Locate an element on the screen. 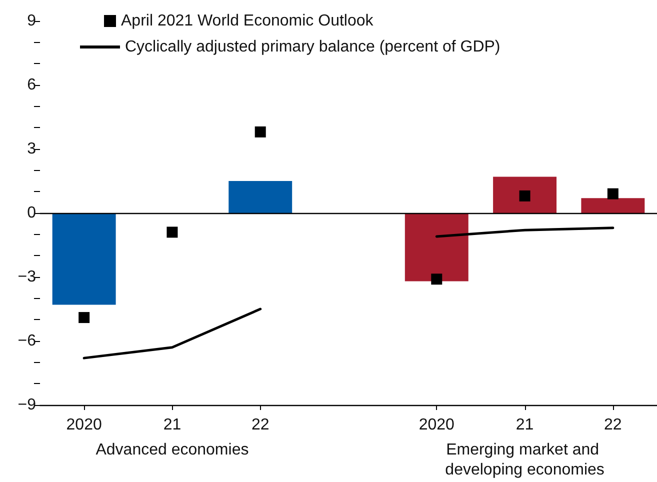 The image size is (657, 482). text: Advanced economies is located at coordinates (172, 450).